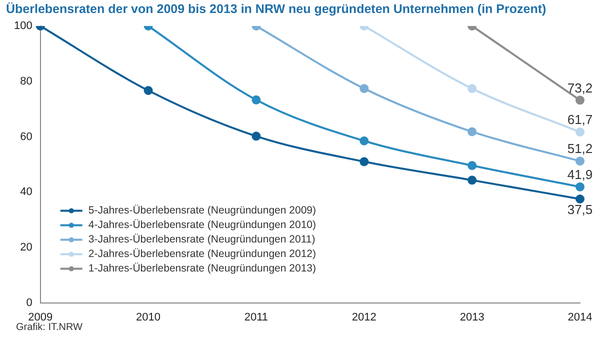  Describe the element at coordinates (580, 120) in the screenshot. I see `data-label: 61,7` at that location.